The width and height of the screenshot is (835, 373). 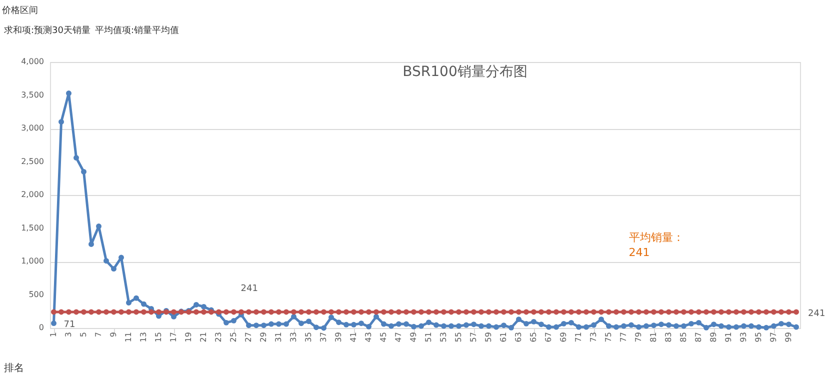 What do you see at coordinates (713, 337) in the screenshot?
I see `x-tick-label: 89` at bounding box center [713, 337].